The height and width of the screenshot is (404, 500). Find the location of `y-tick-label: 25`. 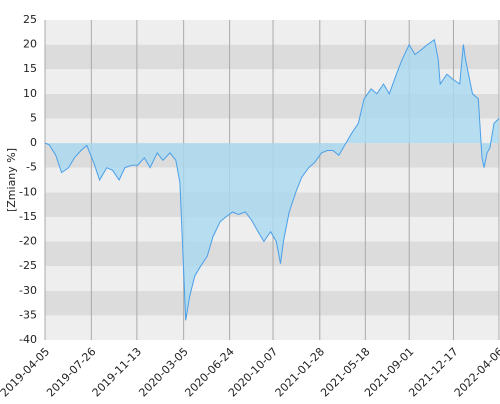

y-tick-label: 25 is located at coordinates (30, 19).